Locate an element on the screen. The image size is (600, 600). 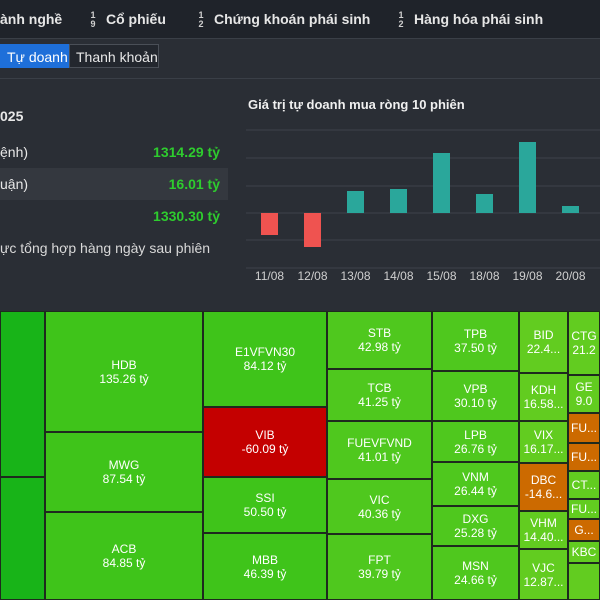
heatmap-cell-ge: GE 9.0 is located at coordinates (584, 394).